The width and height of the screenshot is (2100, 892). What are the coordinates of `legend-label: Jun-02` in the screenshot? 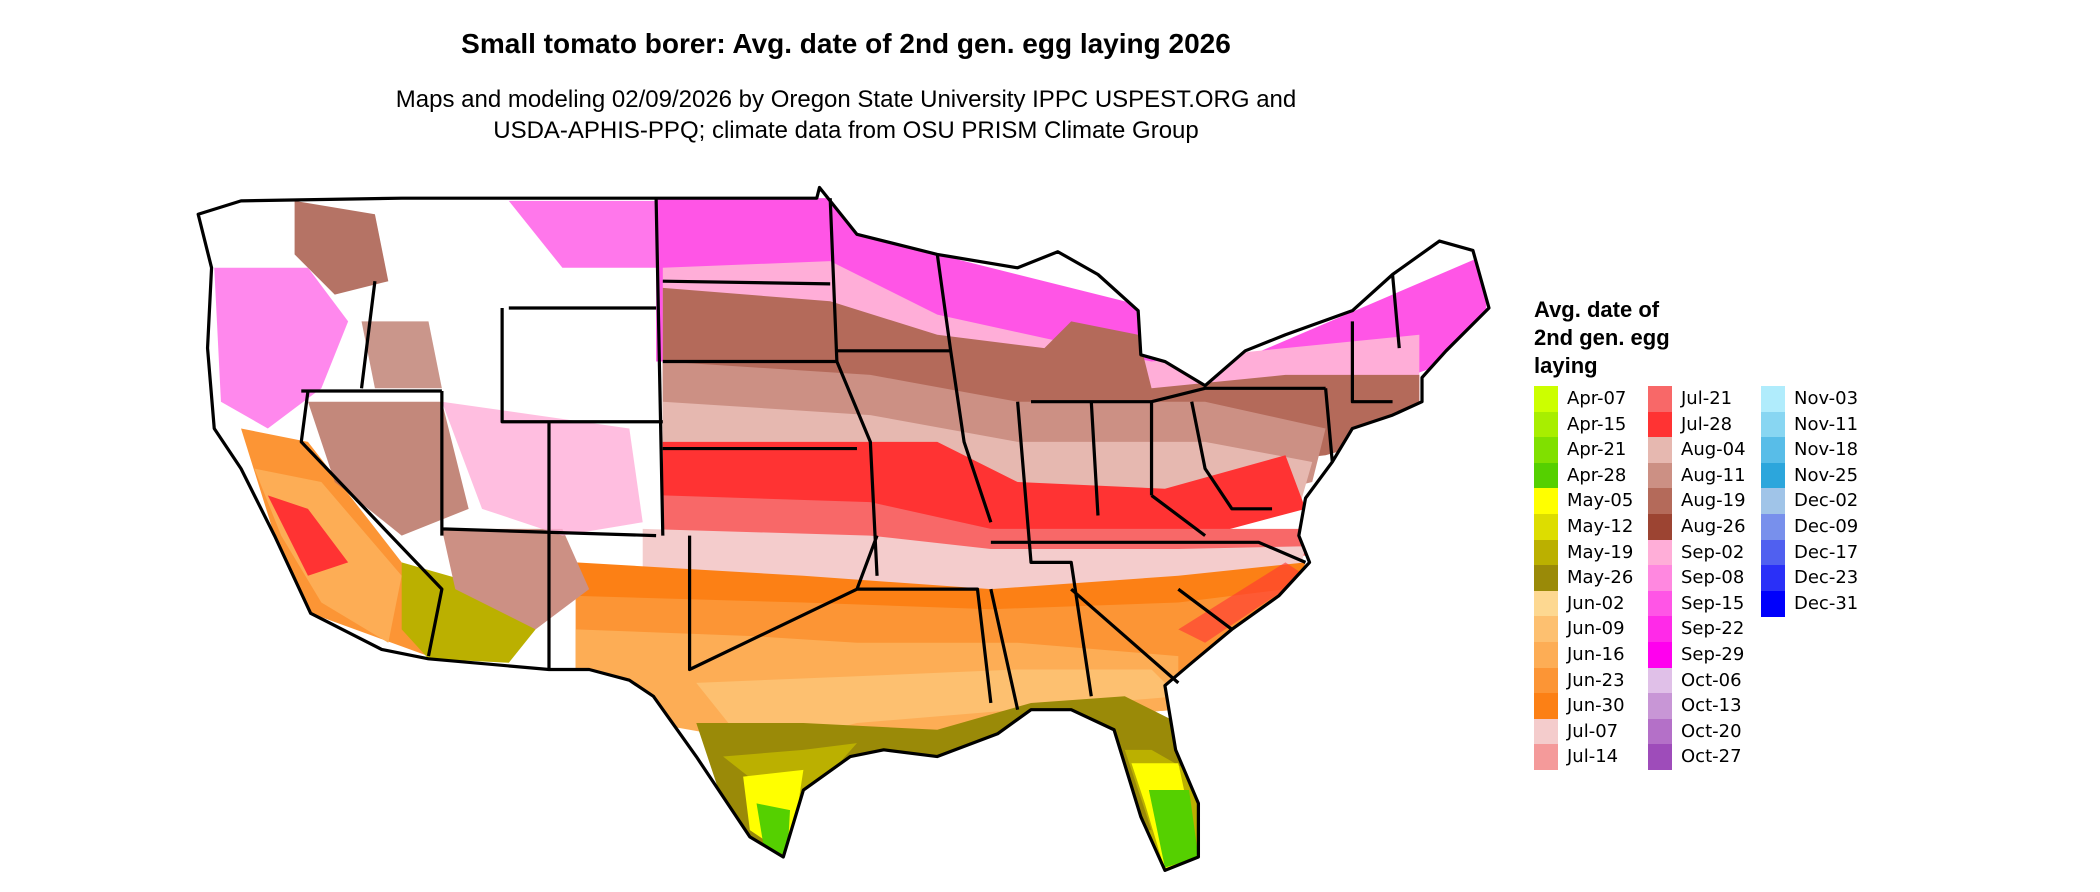 It's located at (1596, 603).